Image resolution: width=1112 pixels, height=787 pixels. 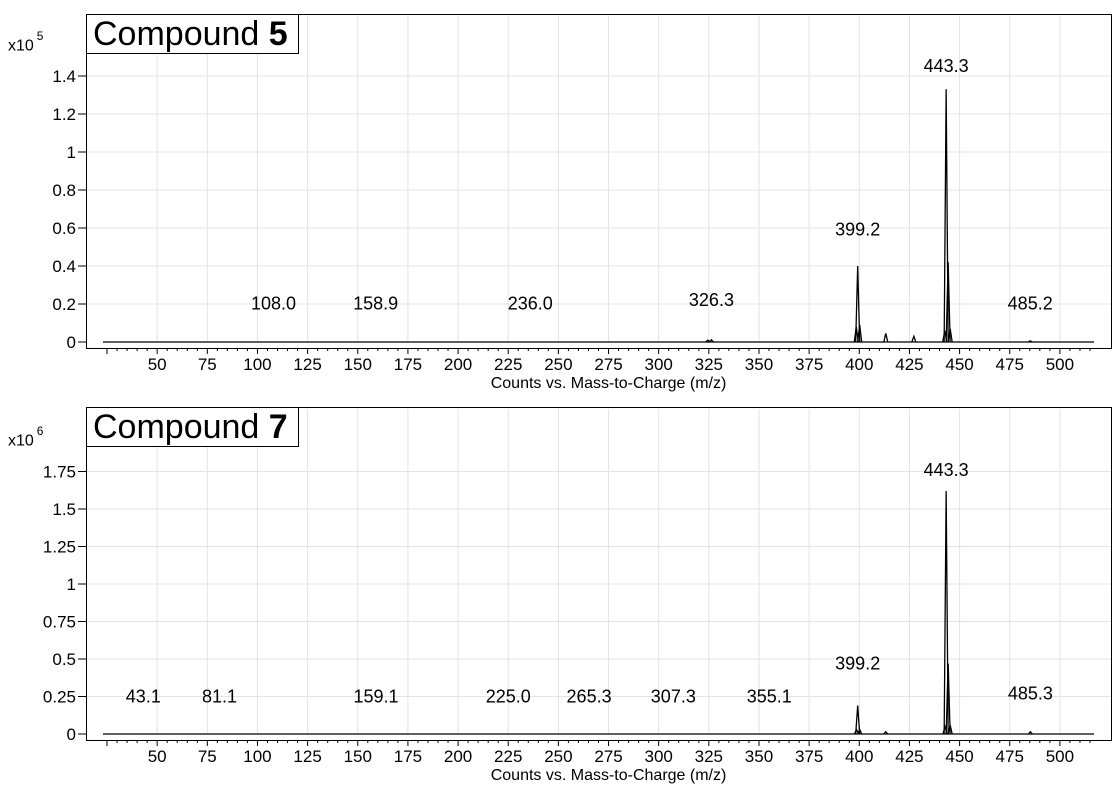 I want to click on peak-annotation: 159.1, so click(x=376, y=697).